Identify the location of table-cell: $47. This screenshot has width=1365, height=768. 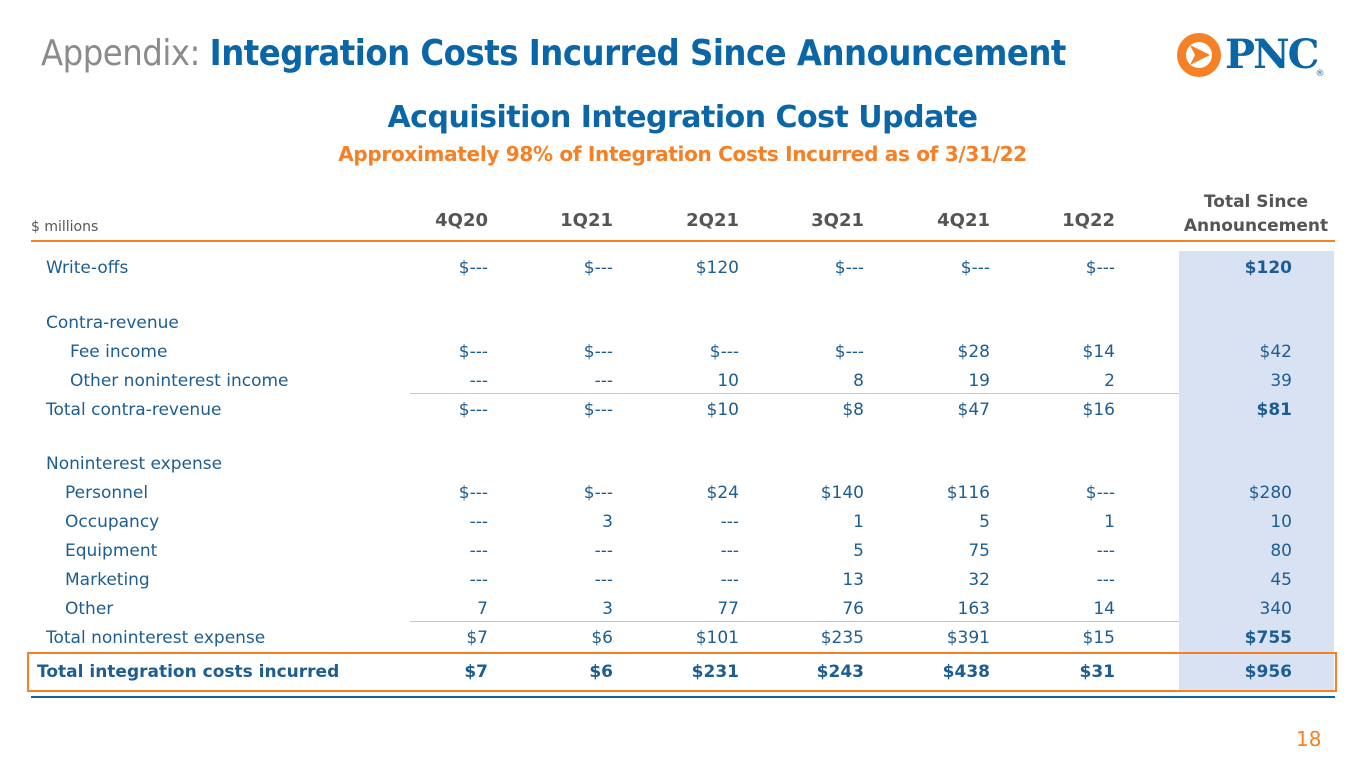
(973, 410).